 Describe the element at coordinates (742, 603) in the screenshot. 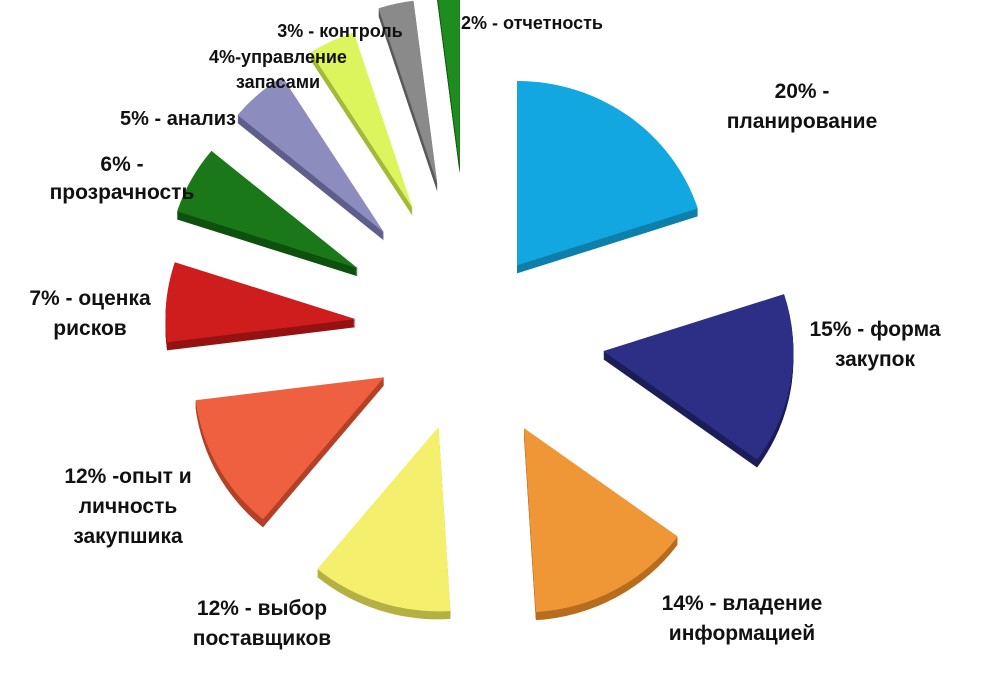

I see `slice-label-line: 14% - владение` at that location.